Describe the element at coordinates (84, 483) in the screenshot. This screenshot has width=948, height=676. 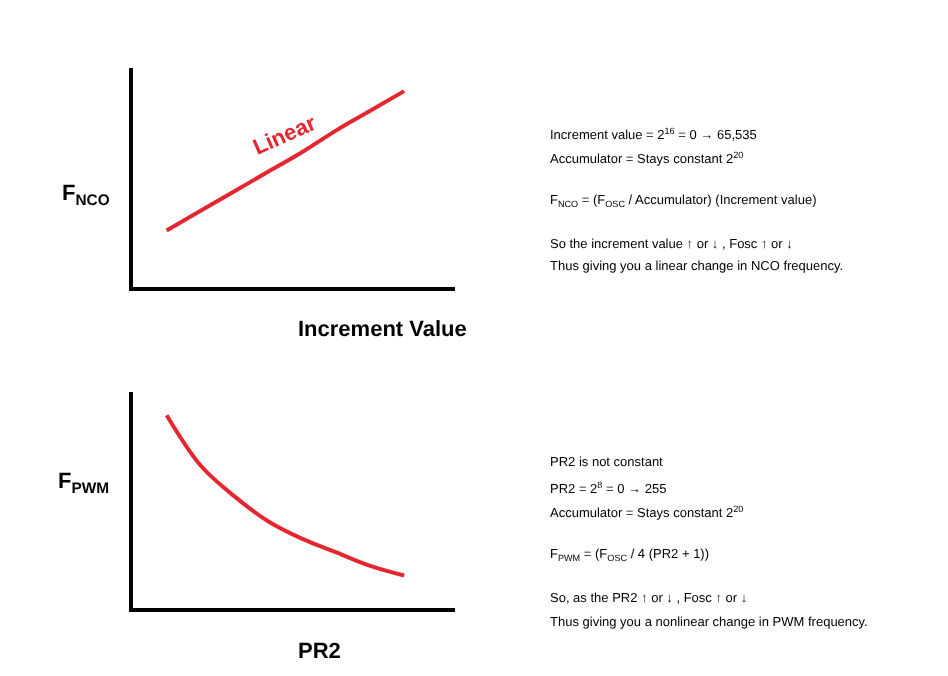
I see `y-axis-title: F$_{PWM}$` at that location.